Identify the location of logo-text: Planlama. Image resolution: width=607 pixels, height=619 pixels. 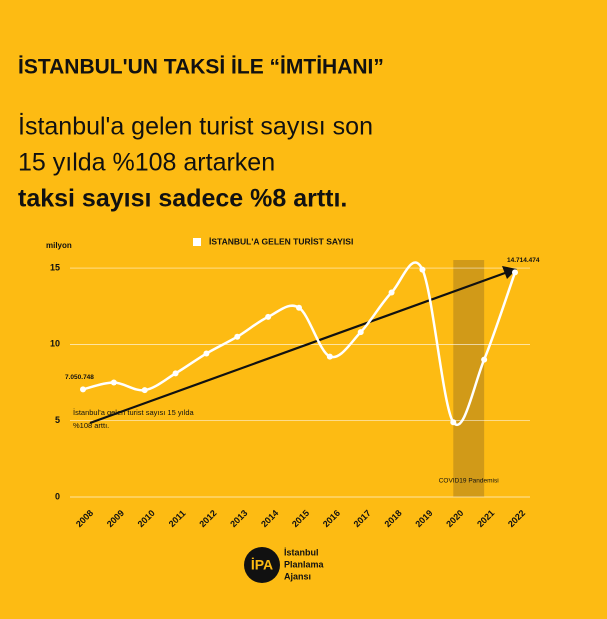
(304, 564).